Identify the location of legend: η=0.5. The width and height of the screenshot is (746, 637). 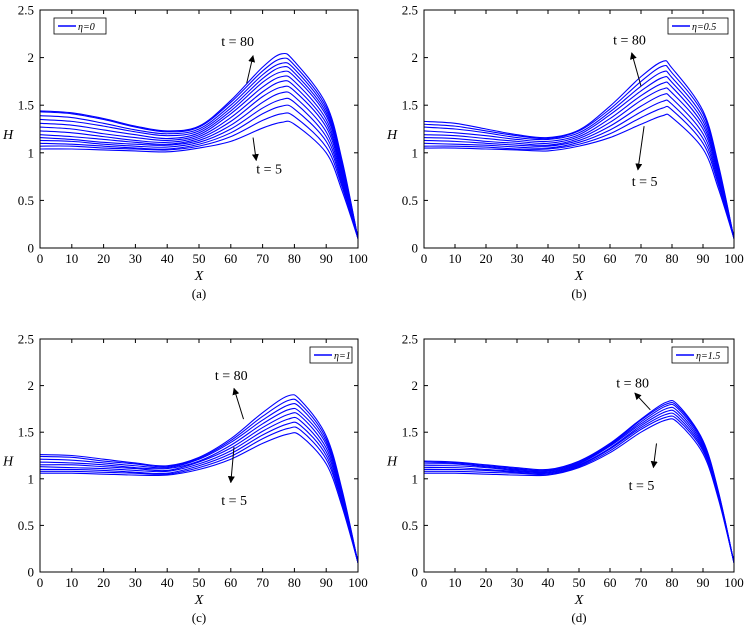
(698, 26).